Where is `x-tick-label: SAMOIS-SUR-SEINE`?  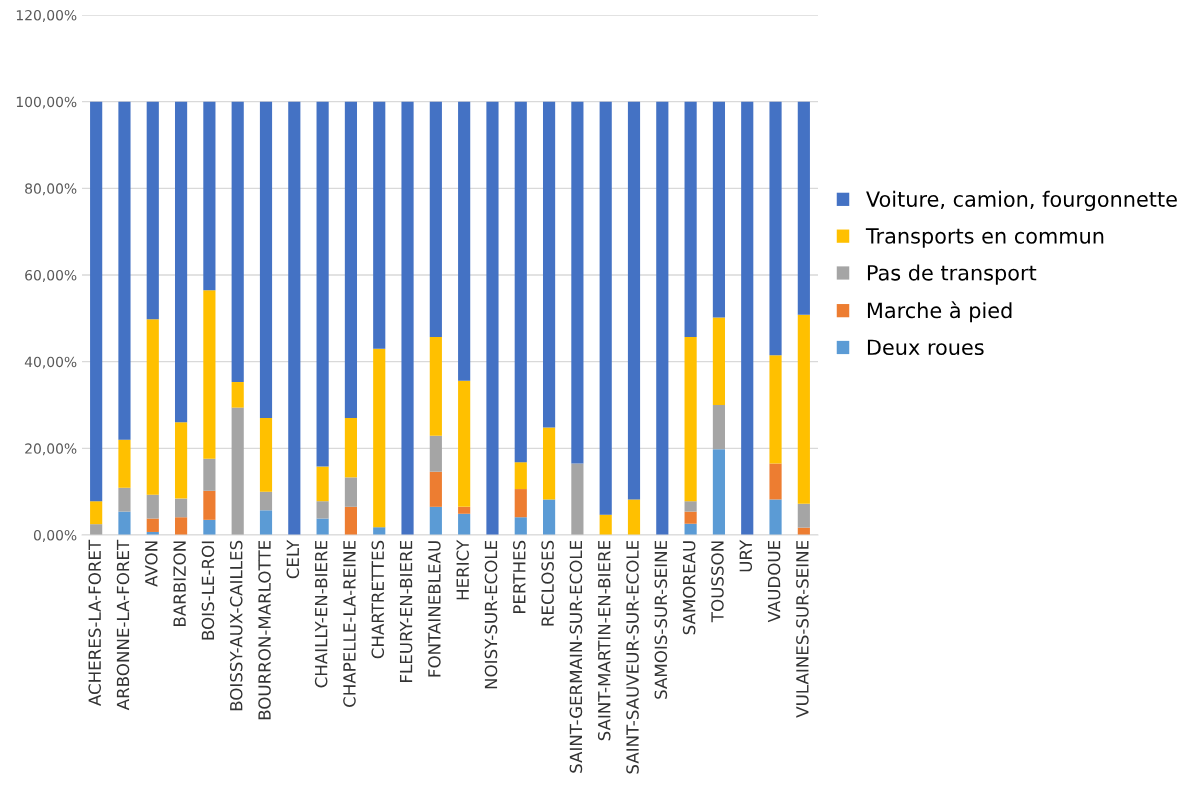 x-tick-label: SAMOIS-SUR-SEINE is located at coordinates (661, 619).